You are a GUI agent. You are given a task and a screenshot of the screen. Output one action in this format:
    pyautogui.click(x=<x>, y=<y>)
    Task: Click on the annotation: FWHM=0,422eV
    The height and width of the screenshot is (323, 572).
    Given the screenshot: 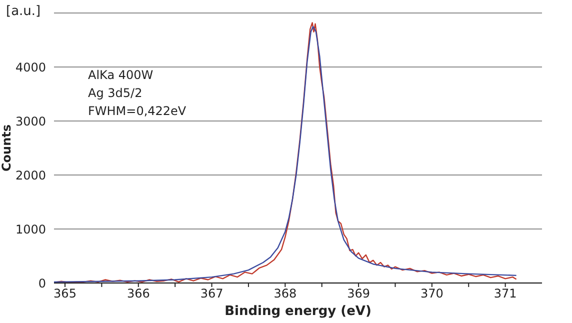 What is the action you would take?
    pyautogui.click(x=137, y=111)
    